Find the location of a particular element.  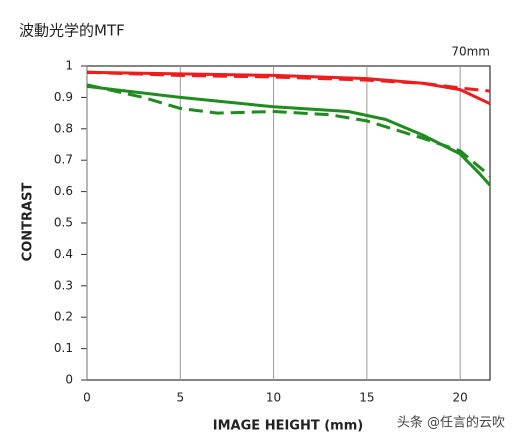

page-title: 波動光学的MTF is located at coordinates (72, 31).